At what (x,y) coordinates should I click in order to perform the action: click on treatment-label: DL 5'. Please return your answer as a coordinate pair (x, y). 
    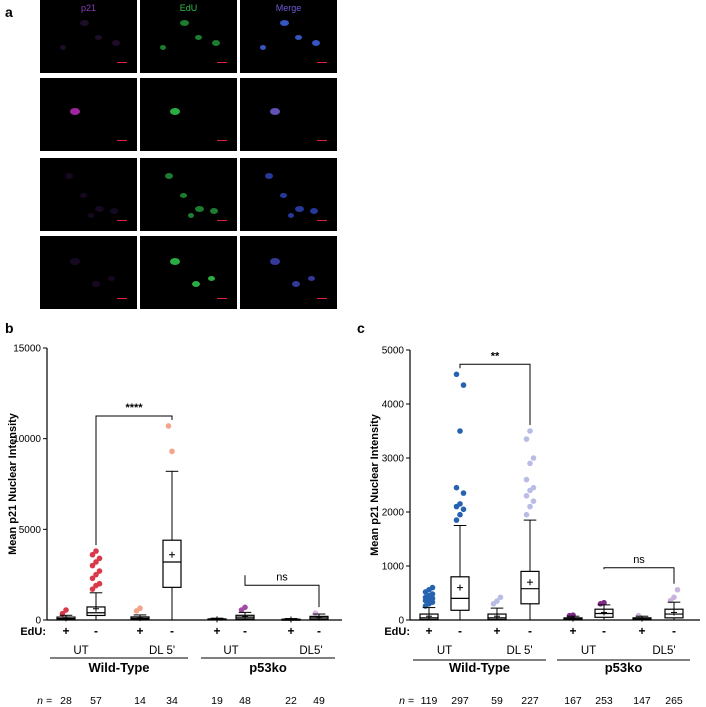
    Looking at the image, I should click on (162, 651).